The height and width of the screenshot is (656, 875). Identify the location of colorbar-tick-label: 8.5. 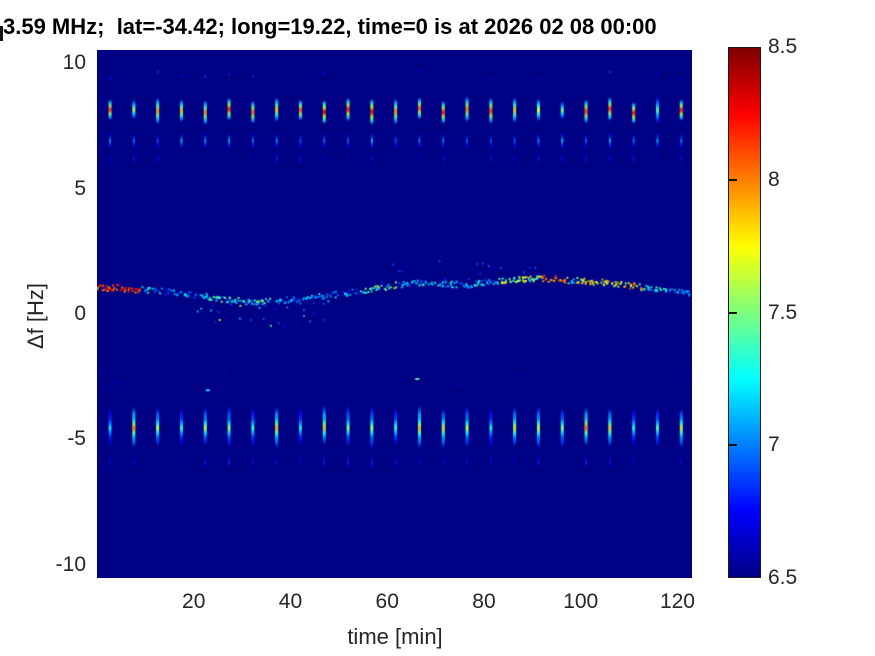
(783, 46).